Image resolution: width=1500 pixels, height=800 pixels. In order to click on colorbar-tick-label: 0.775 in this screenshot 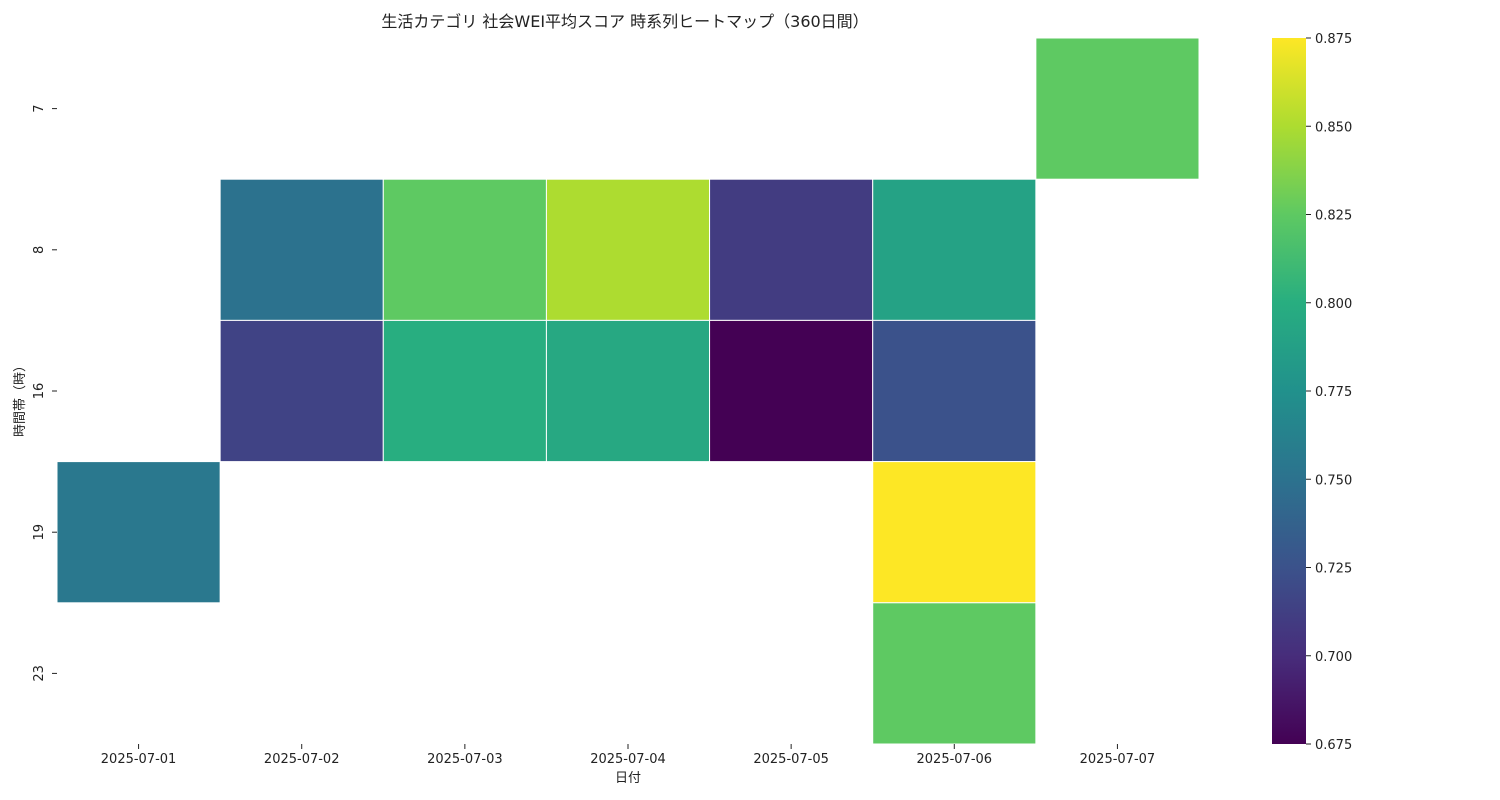, I will do `click(1333, 392)`.